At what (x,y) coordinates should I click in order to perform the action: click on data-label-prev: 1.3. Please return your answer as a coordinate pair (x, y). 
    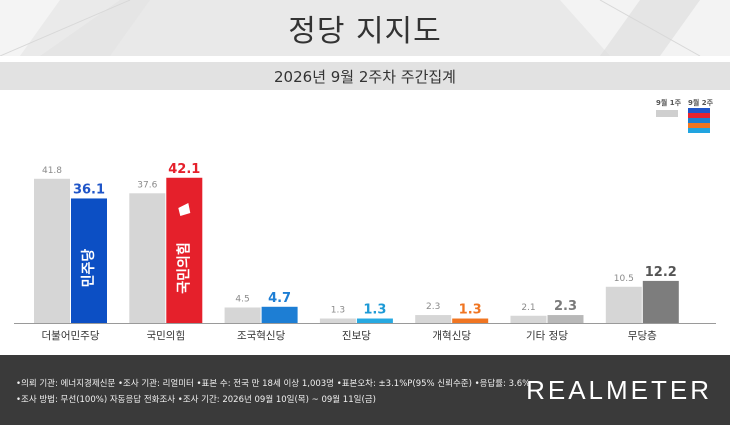
    Looking at the image, I should click on (338, 311).